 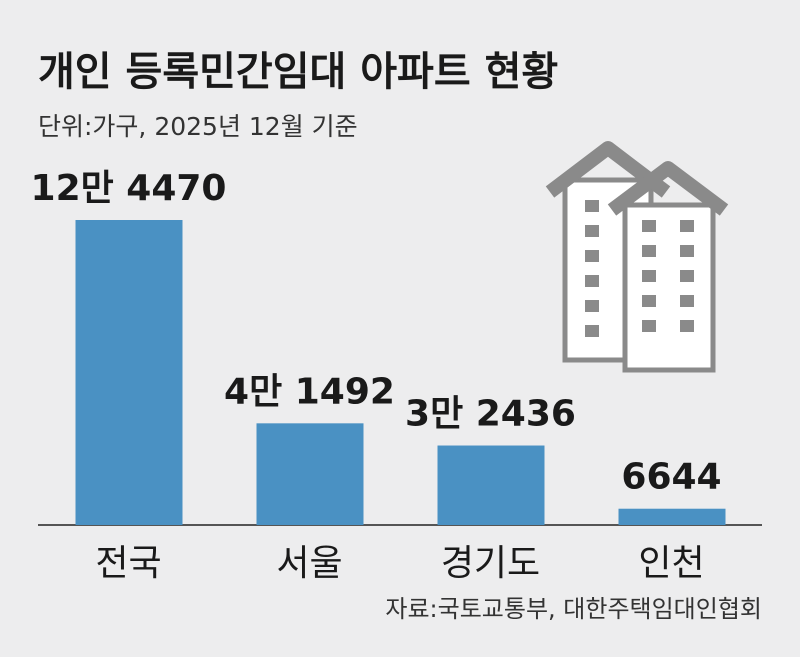 What do you see at coordinates (490, 563) in the screenshot?
I see `x-tick-label: 경기도` at bounding box center [490, 563].